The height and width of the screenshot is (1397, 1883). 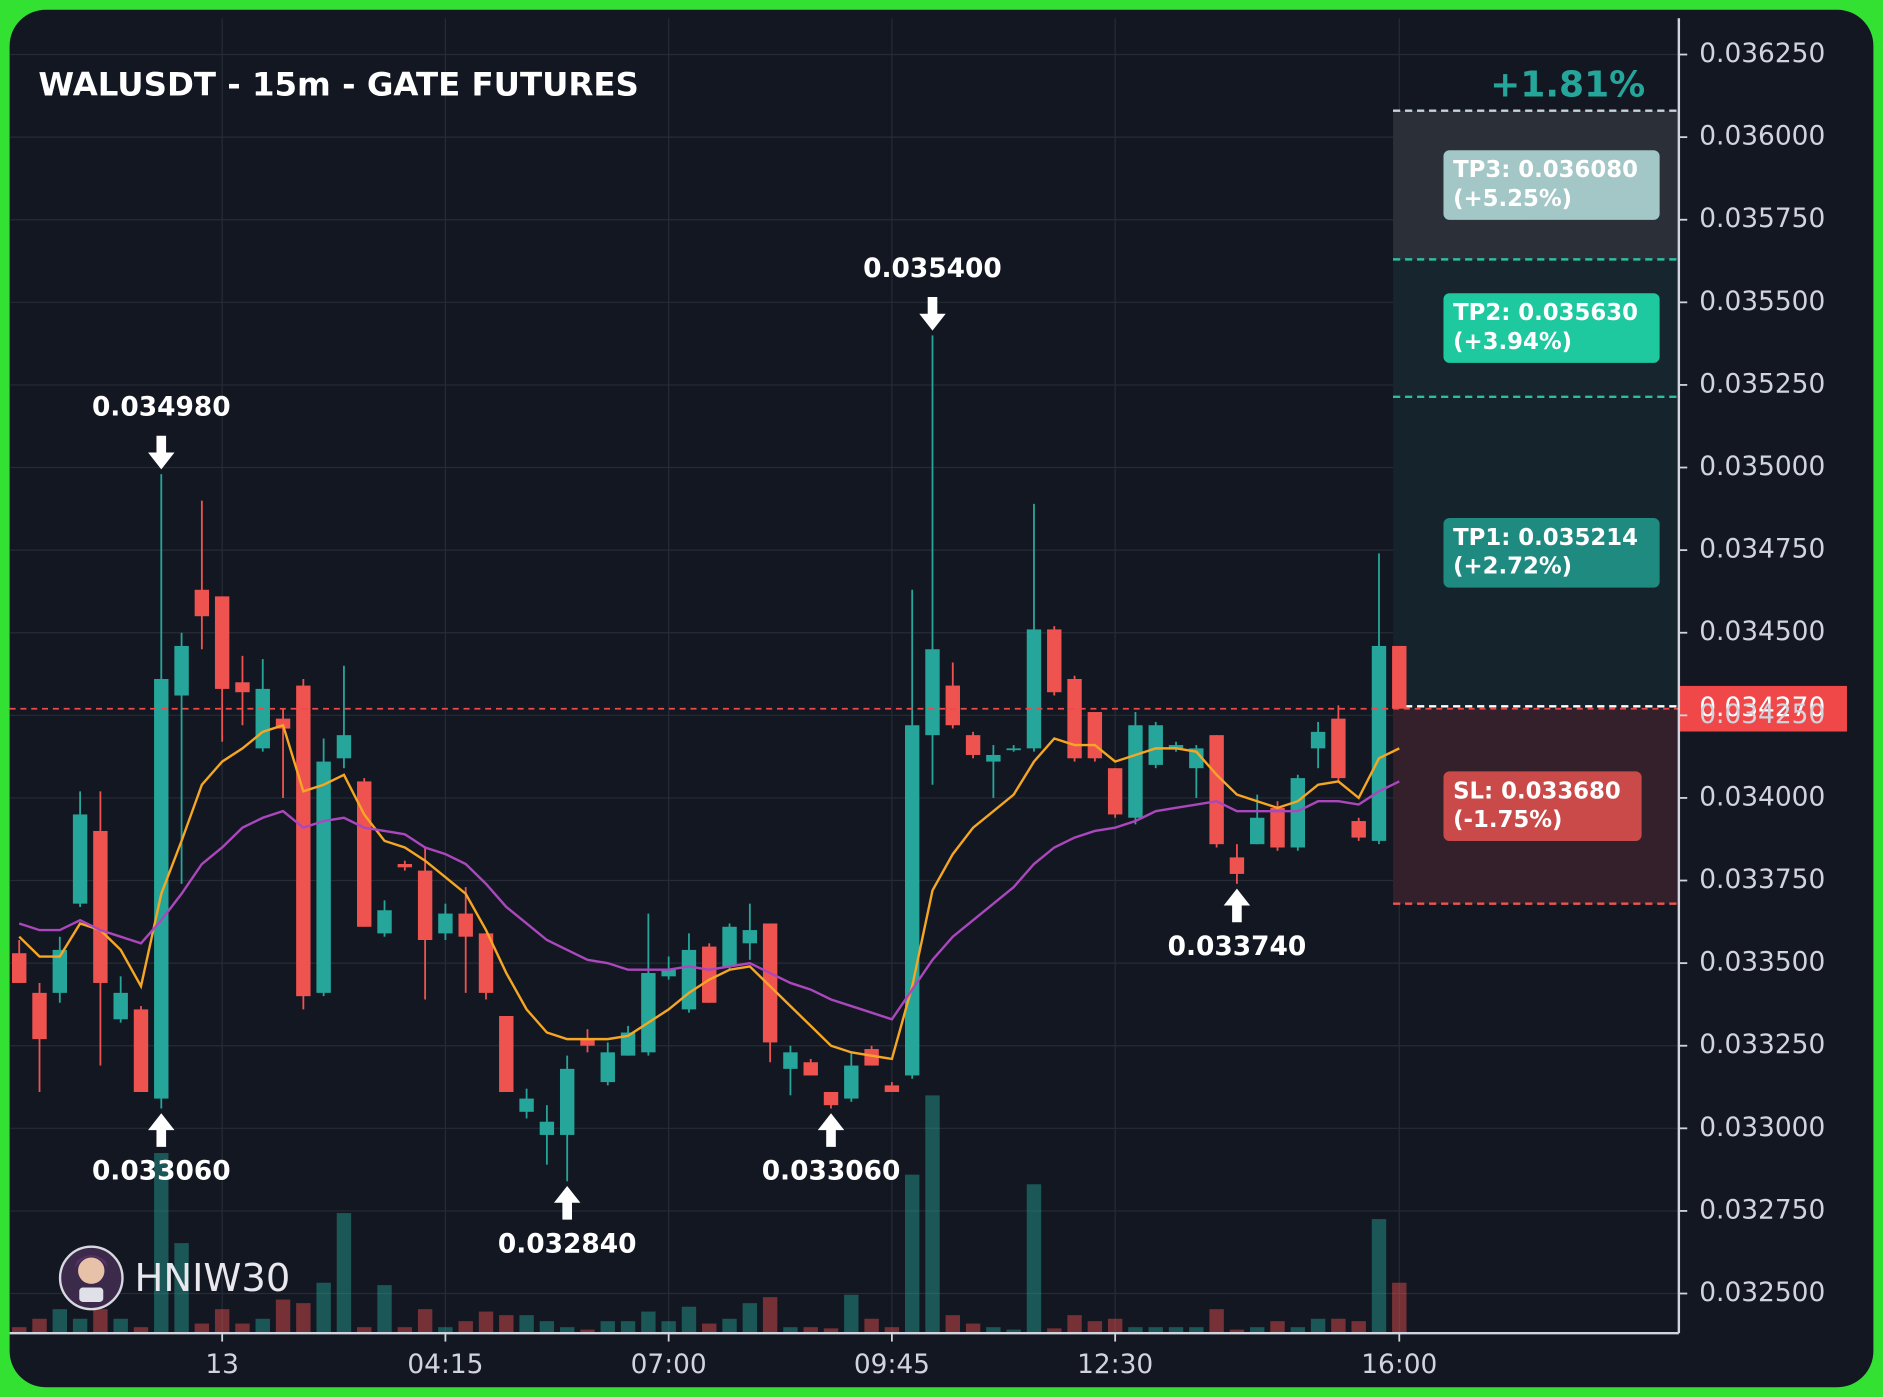 I want to click on y-tick-label: 0.034000, so click(x=1762, y=796).